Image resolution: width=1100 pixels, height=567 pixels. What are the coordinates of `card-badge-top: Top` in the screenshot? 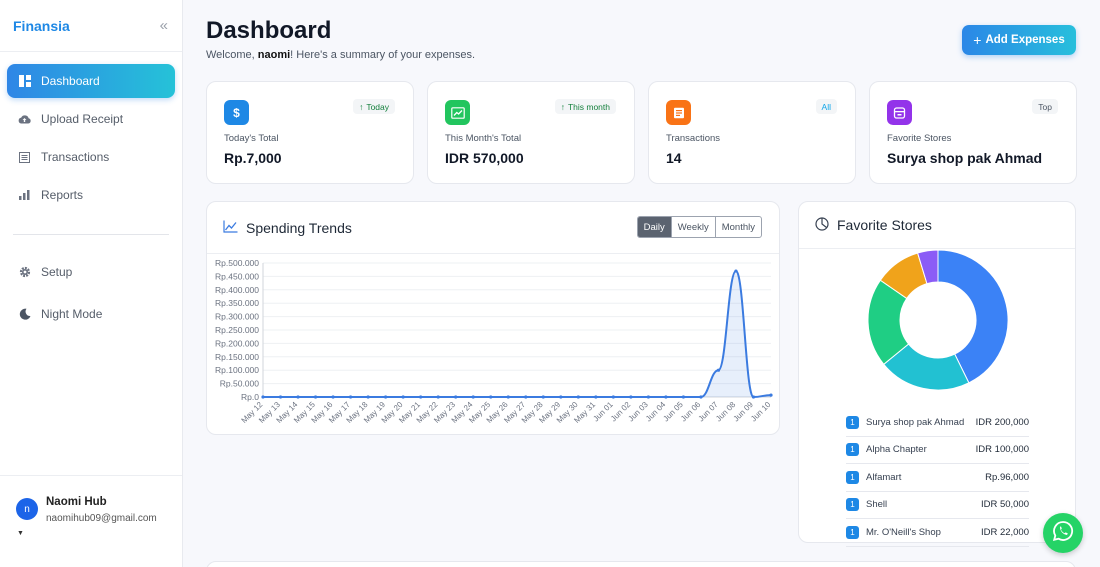 It's located at (1045, 106).